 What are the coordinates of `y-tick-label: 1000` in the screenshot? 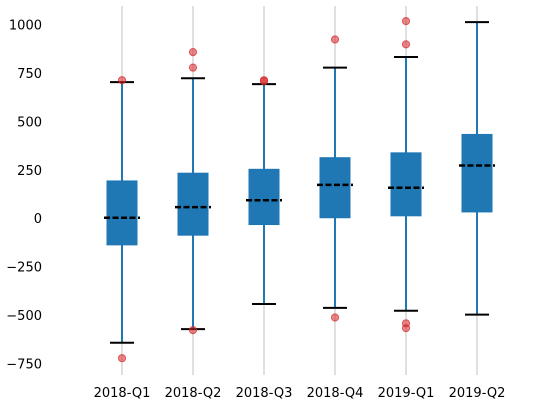 It's located at (25, 26).